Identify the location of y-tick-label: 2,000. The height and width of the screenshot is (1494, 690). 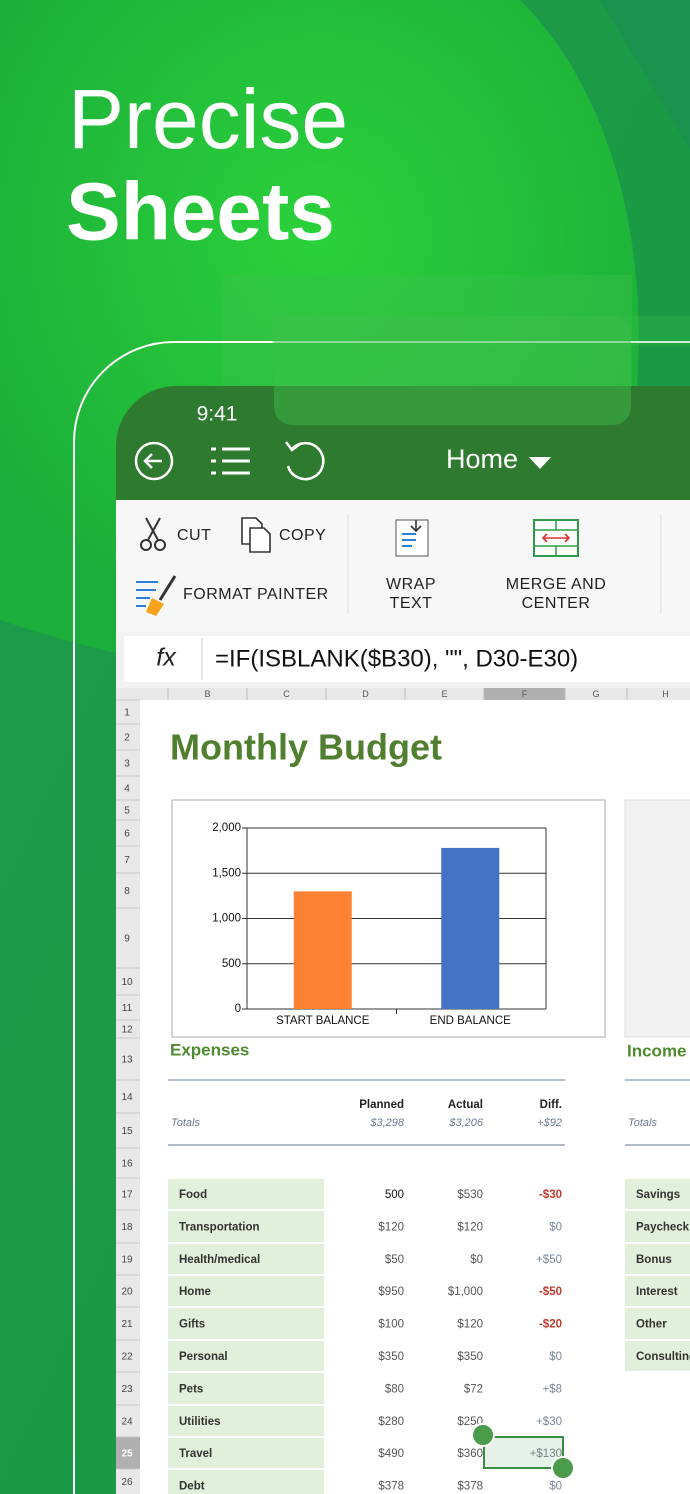
(226, 828).